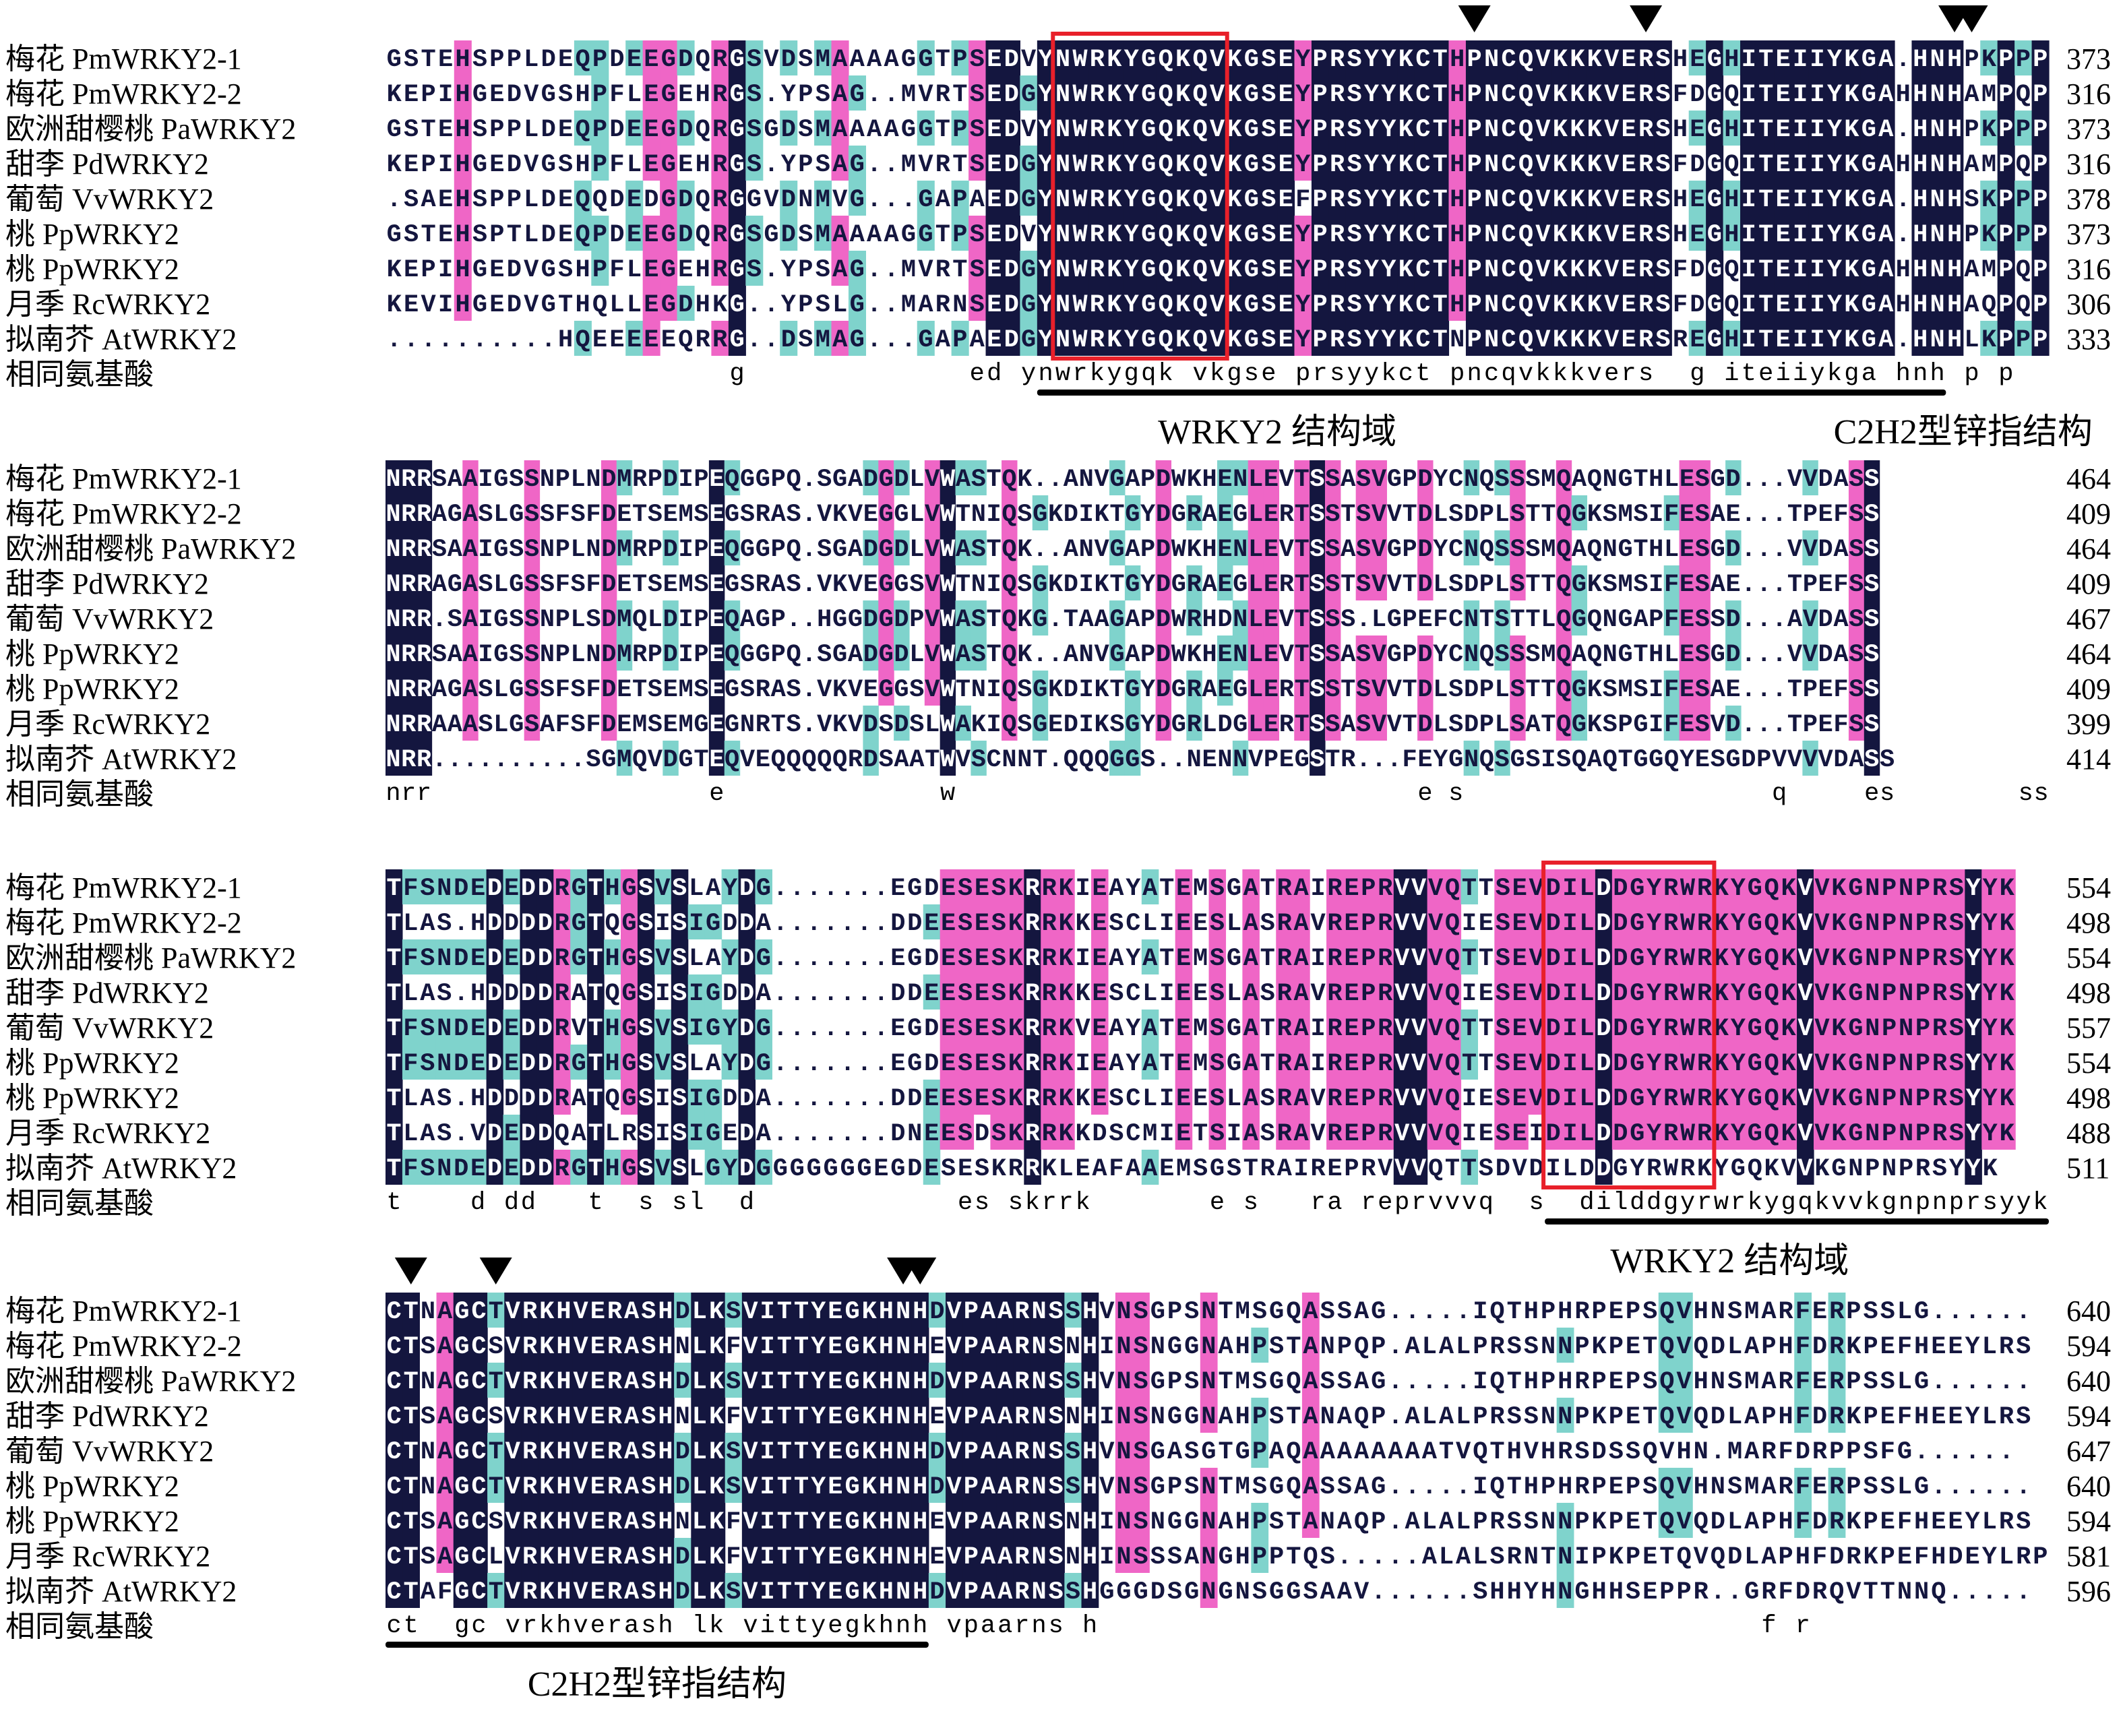 This screenshot has width=2123, height=1736. What do you see at coordinates (1475, 374) in the screenshot?
I see `consensus-residue: n` at bounding box center [1475, 374].